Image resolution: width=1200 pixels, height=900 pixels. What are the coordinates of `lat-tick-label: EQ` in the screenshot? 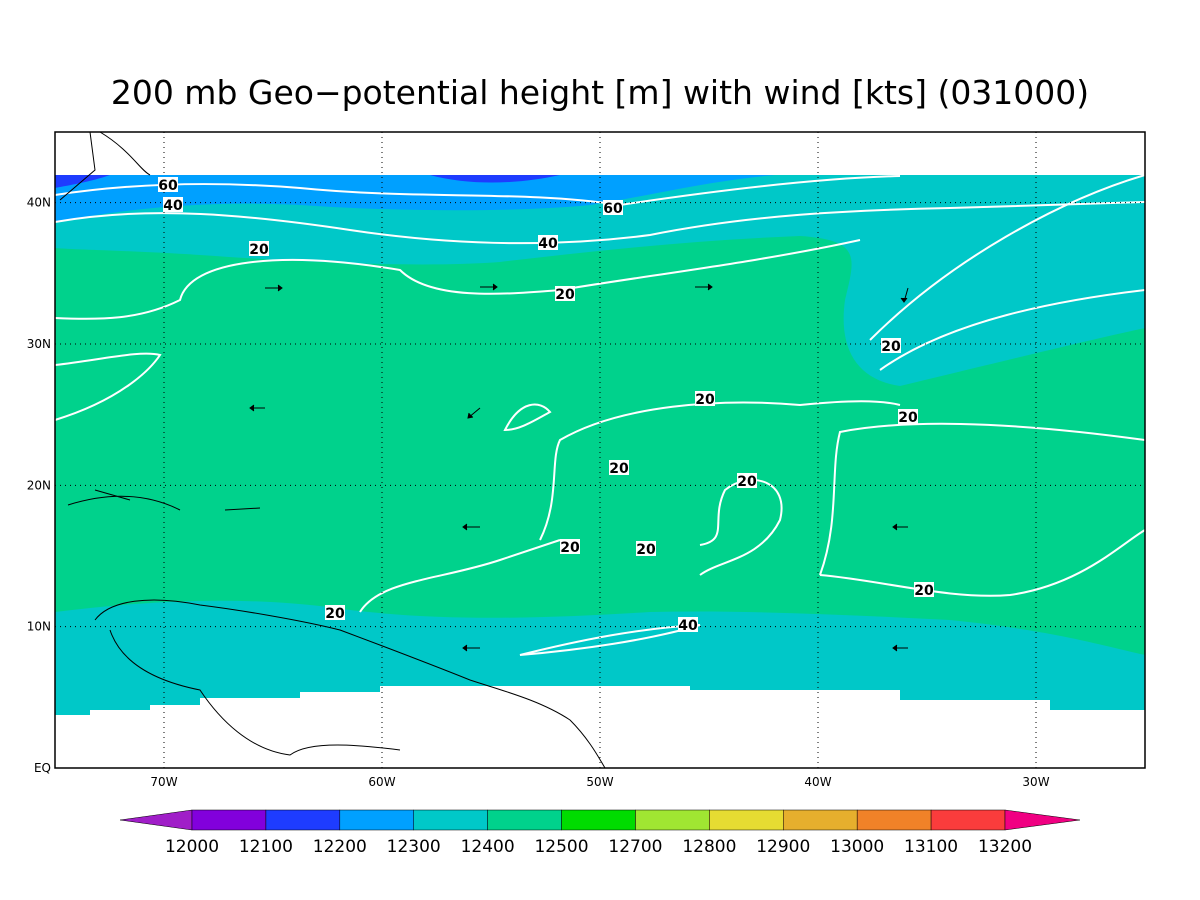 It's located at (42, 768).